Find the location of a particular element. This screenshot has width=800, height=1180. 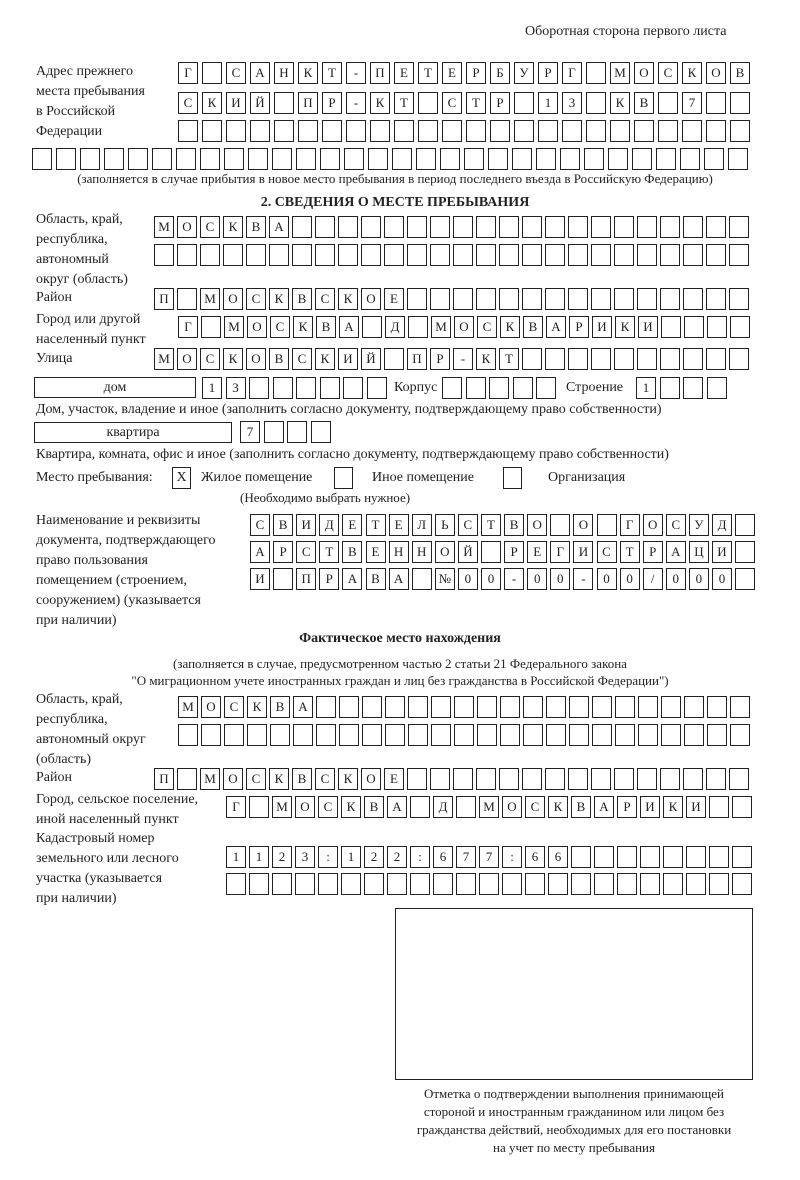

char-cell: Н is located at coordinates (421, 552).